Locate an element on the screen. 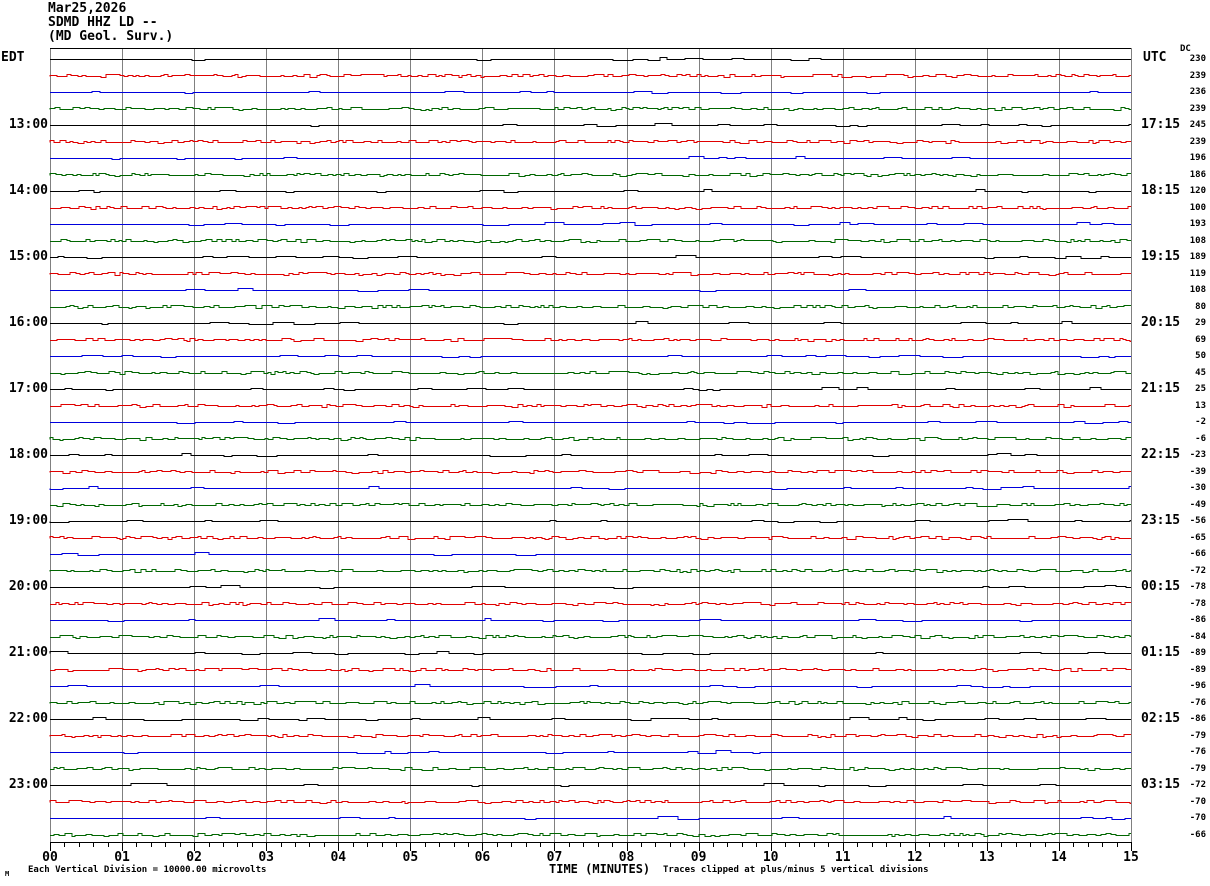  dc-offset-value: 245 is located at coordinates (1197, 125).